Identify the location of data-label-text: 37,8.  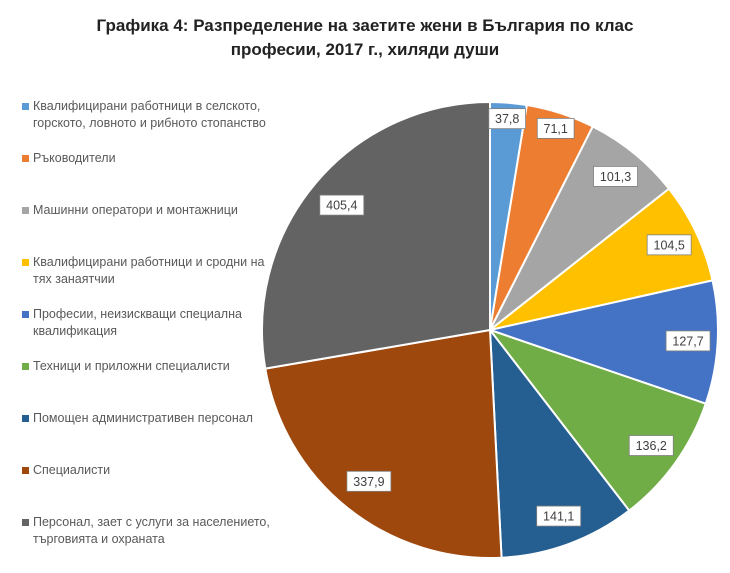
(507, 119).